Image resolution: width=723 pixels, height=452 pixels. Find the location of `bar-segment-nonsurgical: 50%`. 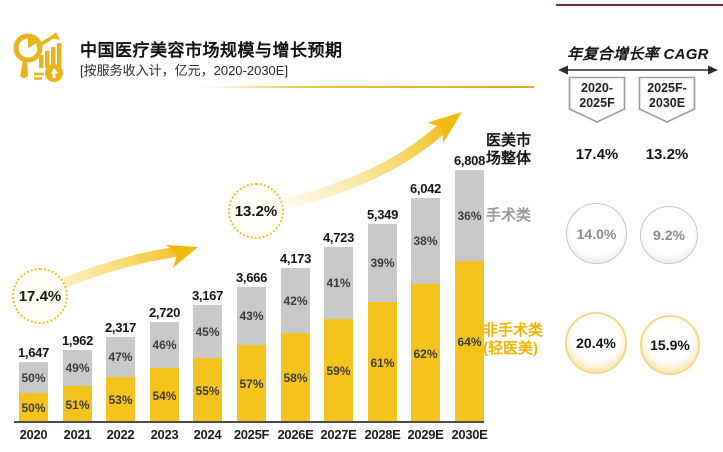

bar-segment-nonsurgical: 50% is located at coordinates (33, 408).